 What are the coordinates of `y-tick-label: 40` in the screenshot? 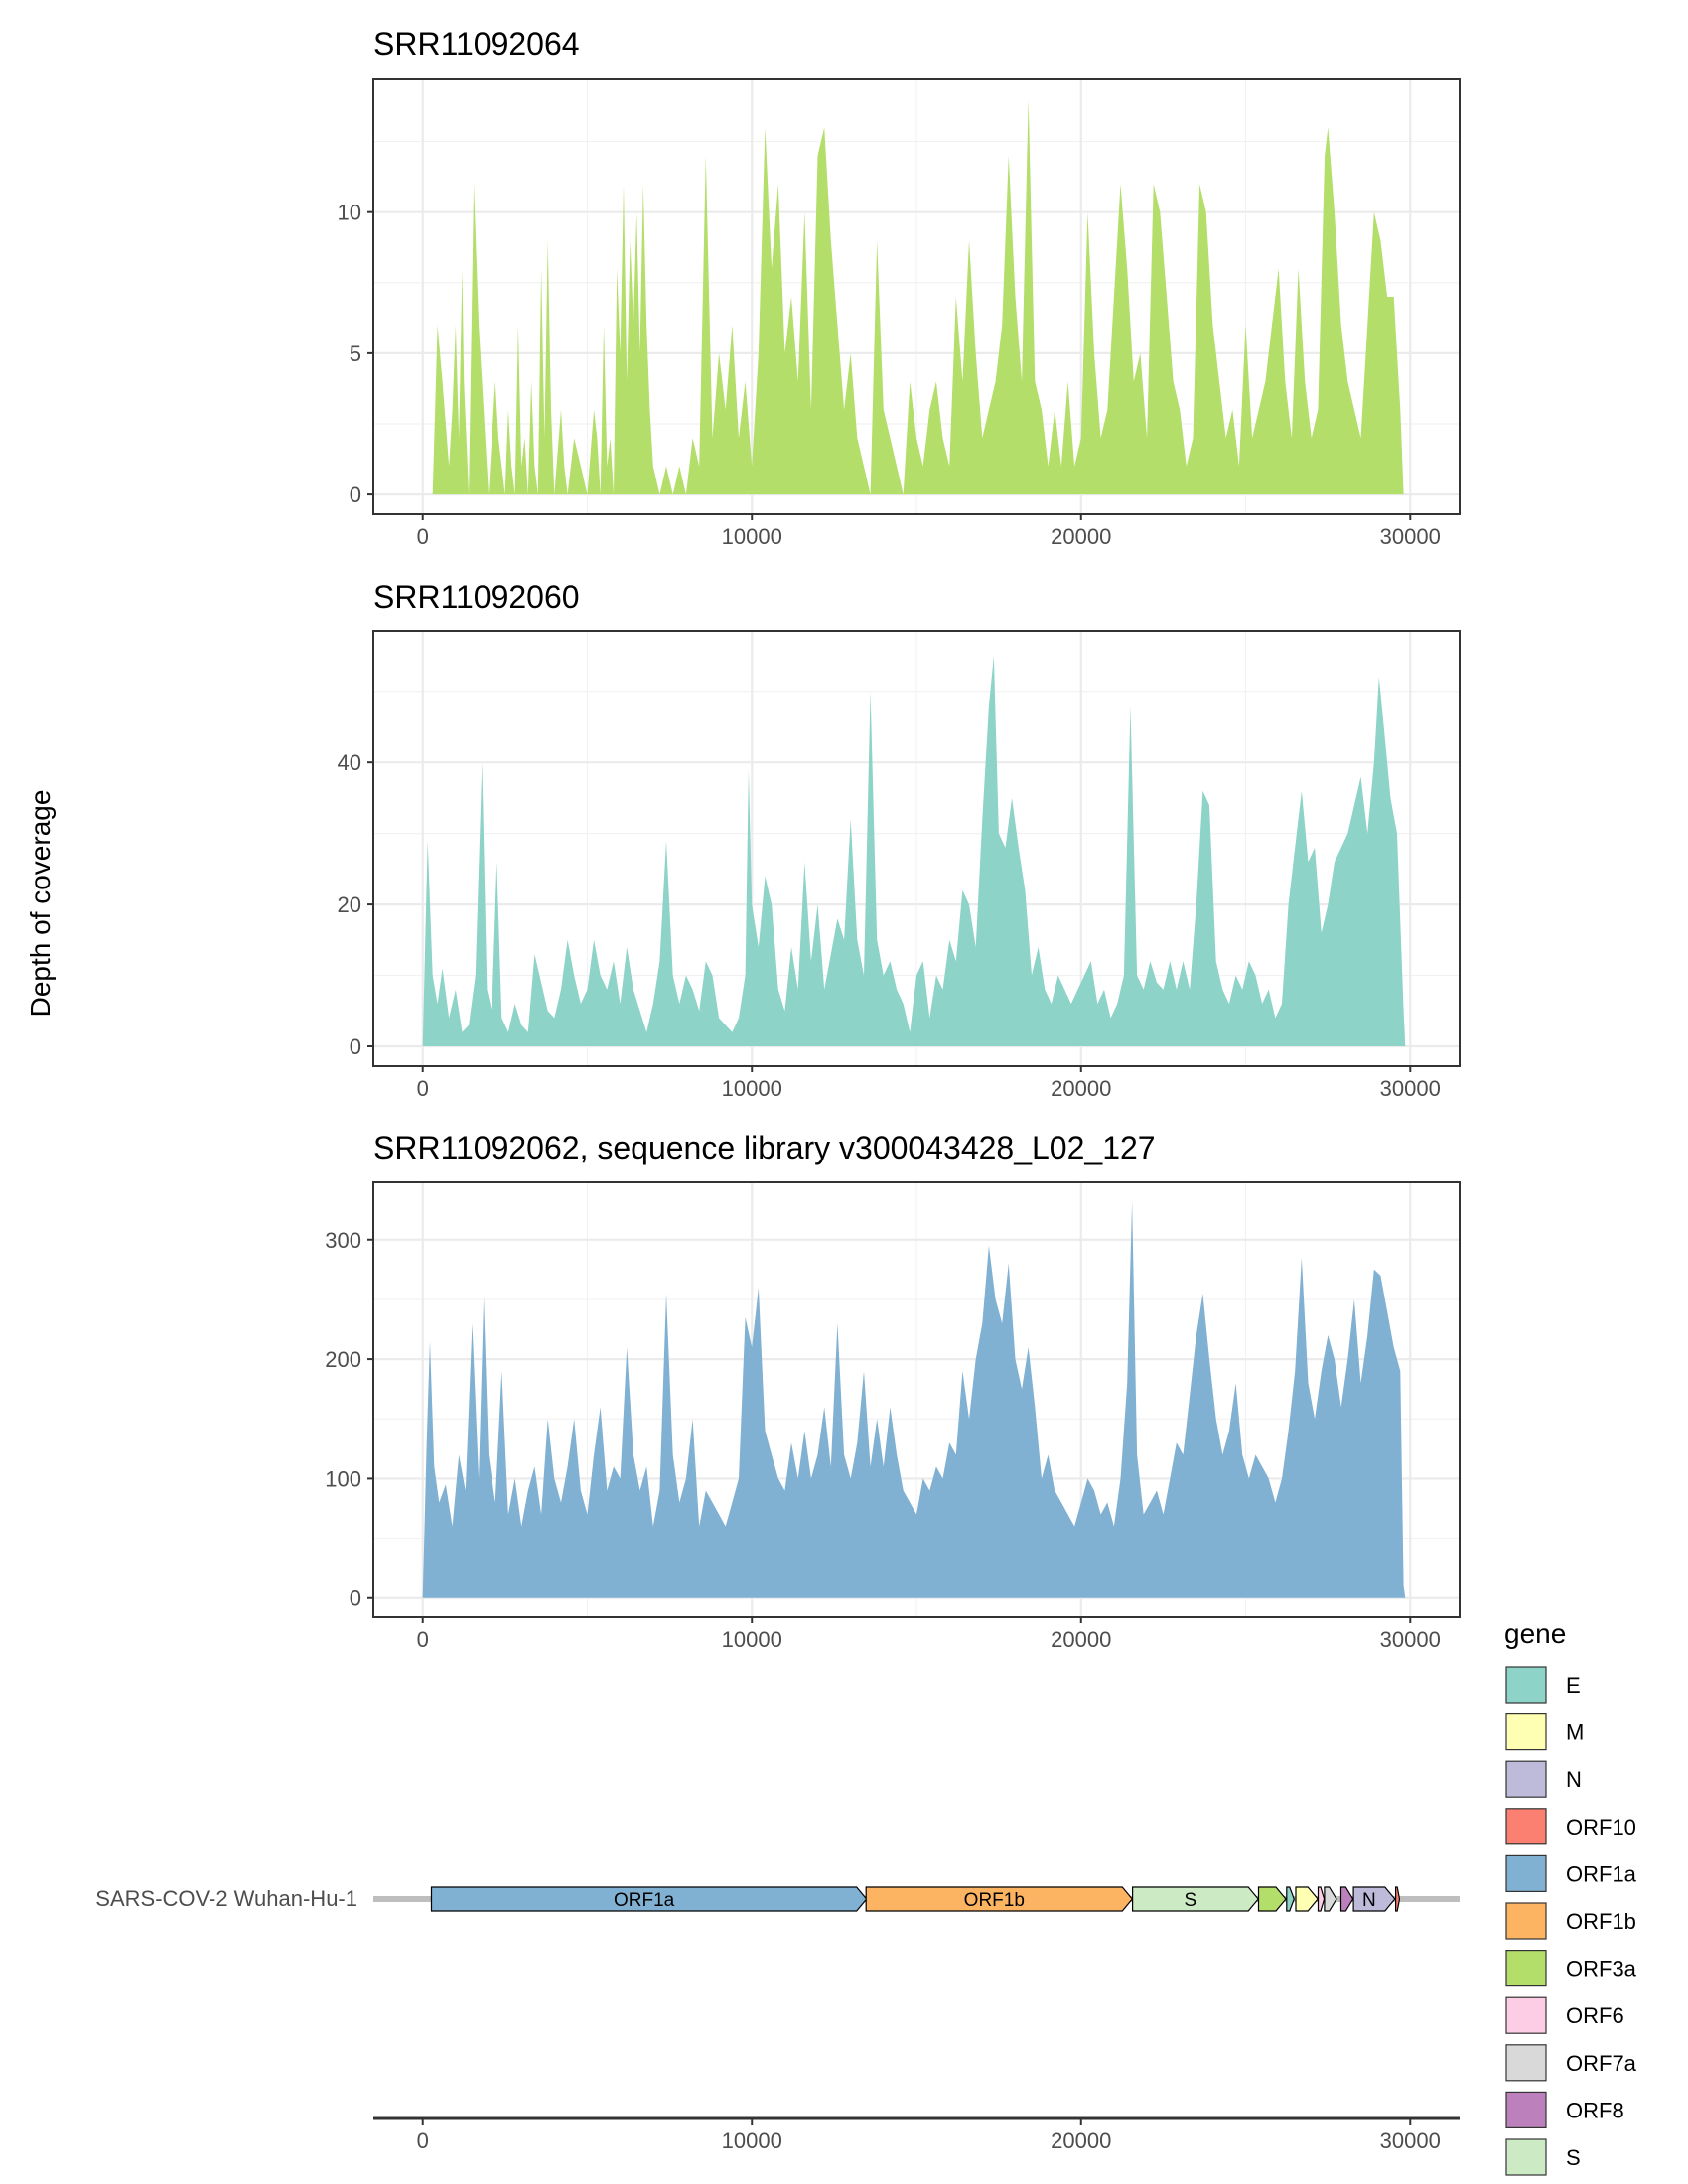 It's located at (349, 763).